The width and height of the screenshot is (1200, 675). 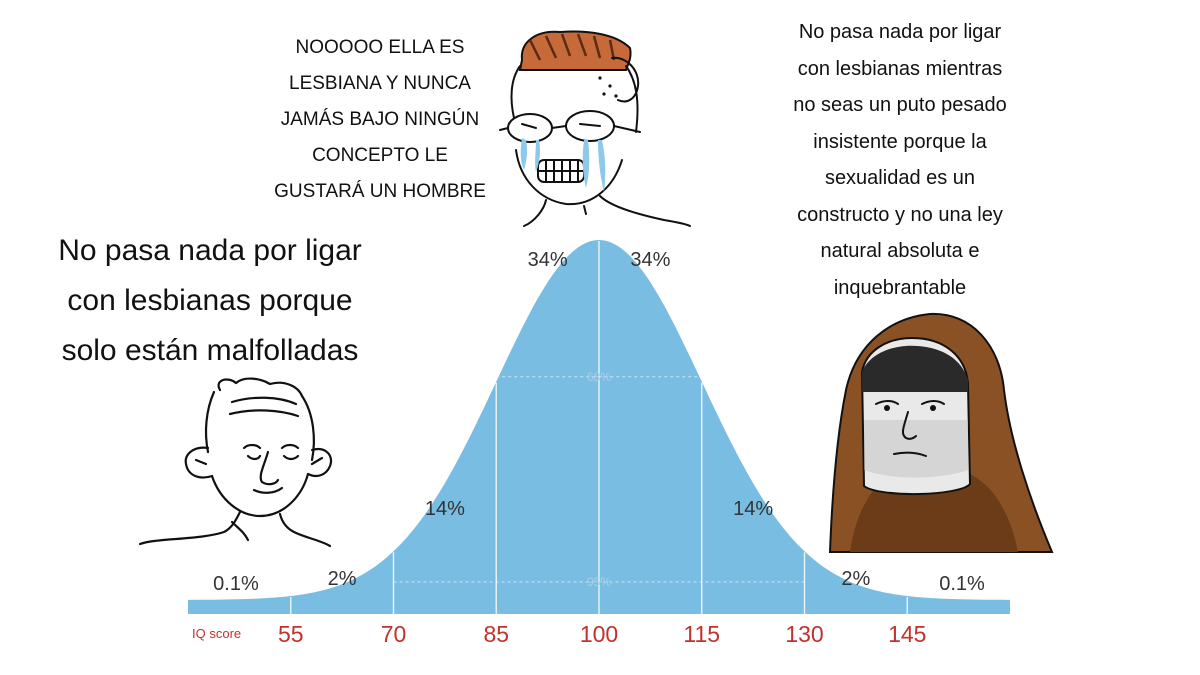 I want to click on x-tick-labels: 55 70 85 100 115 130 145, so click(x=602, y=634).